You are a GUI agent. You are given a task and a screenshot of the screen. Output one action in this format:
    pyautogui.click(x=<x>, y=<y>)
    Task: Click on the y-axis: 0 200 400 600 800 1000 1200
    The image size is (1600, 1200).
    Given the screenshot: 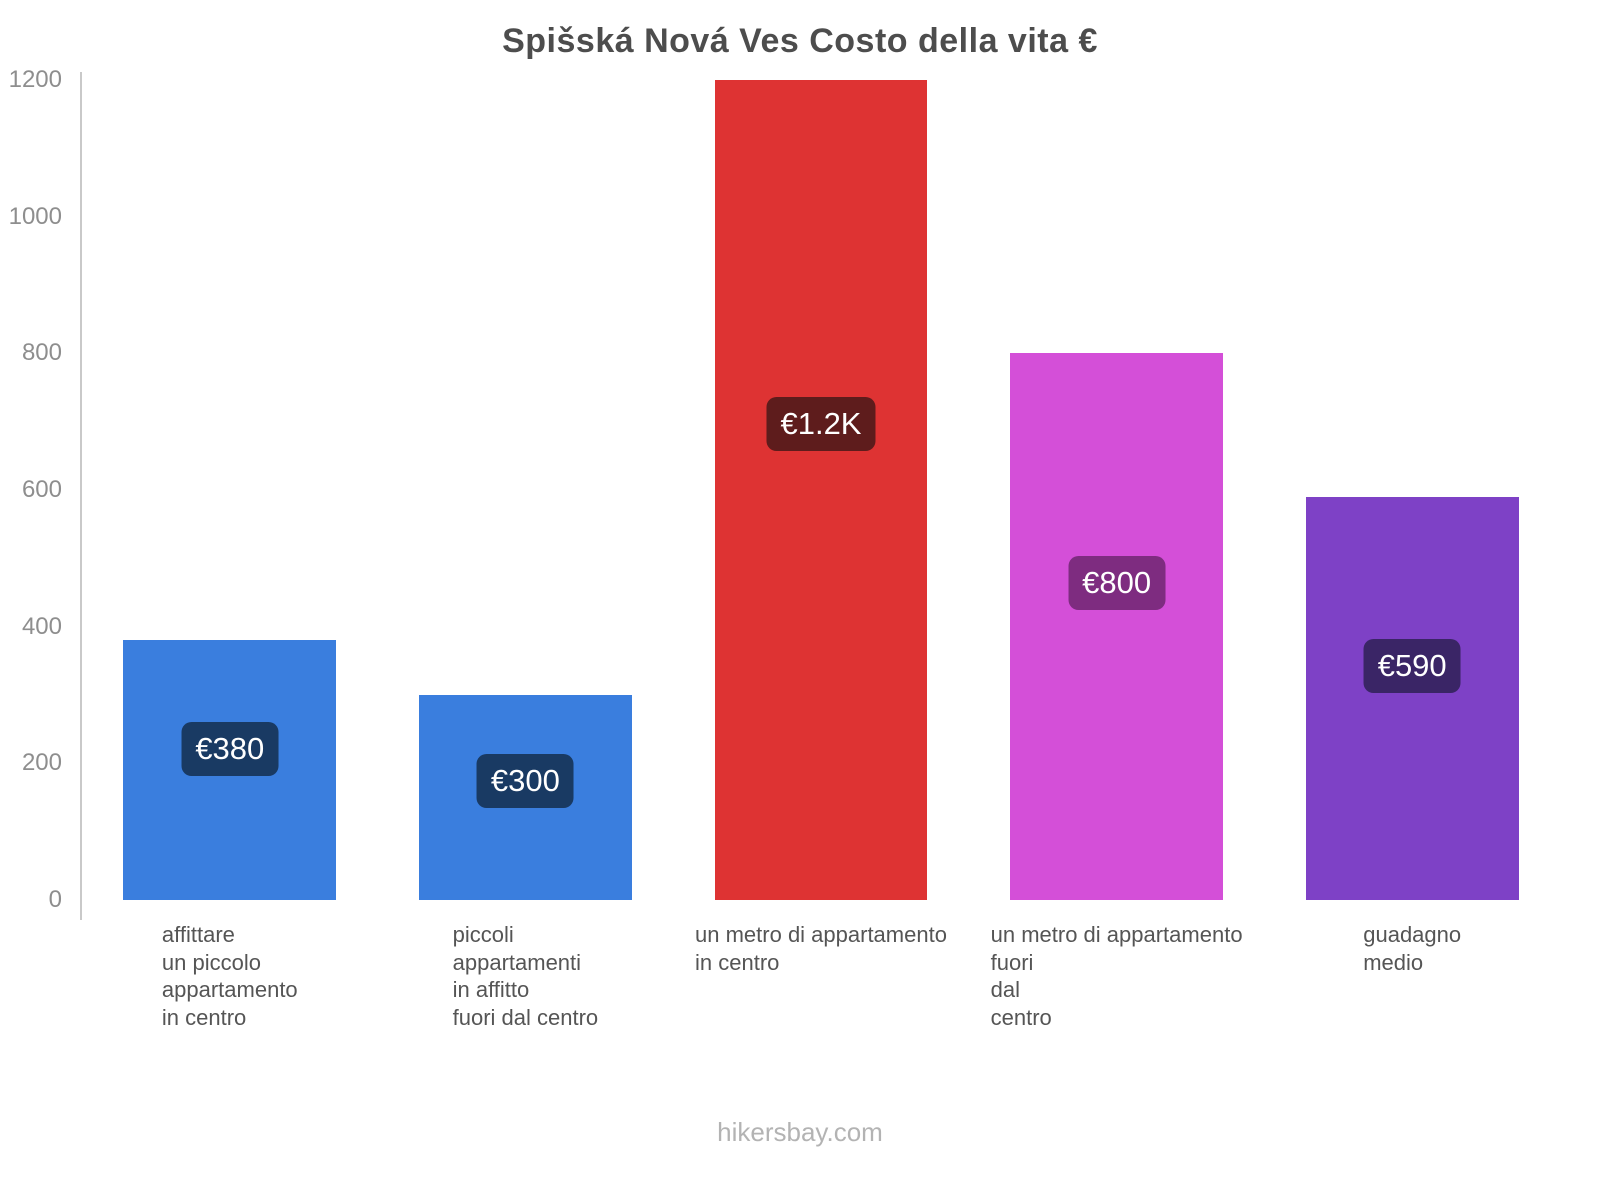 What is the action you would take?
    pyautogui.click(x=40, y=600)
    